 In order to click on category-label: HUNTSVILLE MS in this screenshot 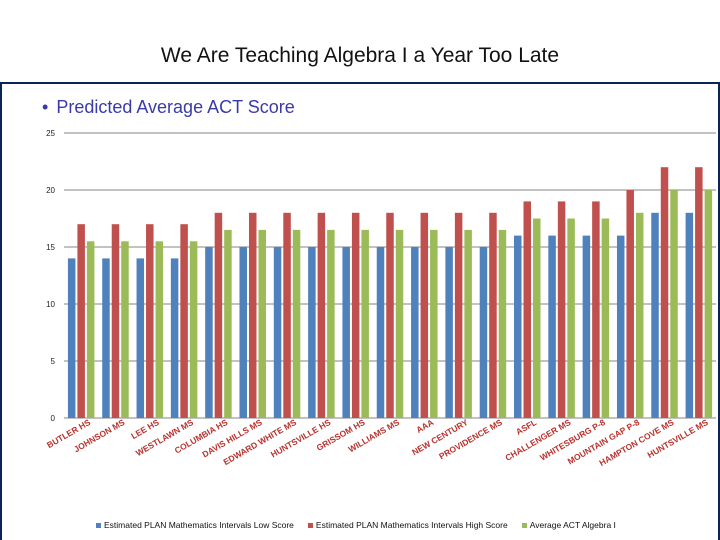, I will do `click(678, 438)`.